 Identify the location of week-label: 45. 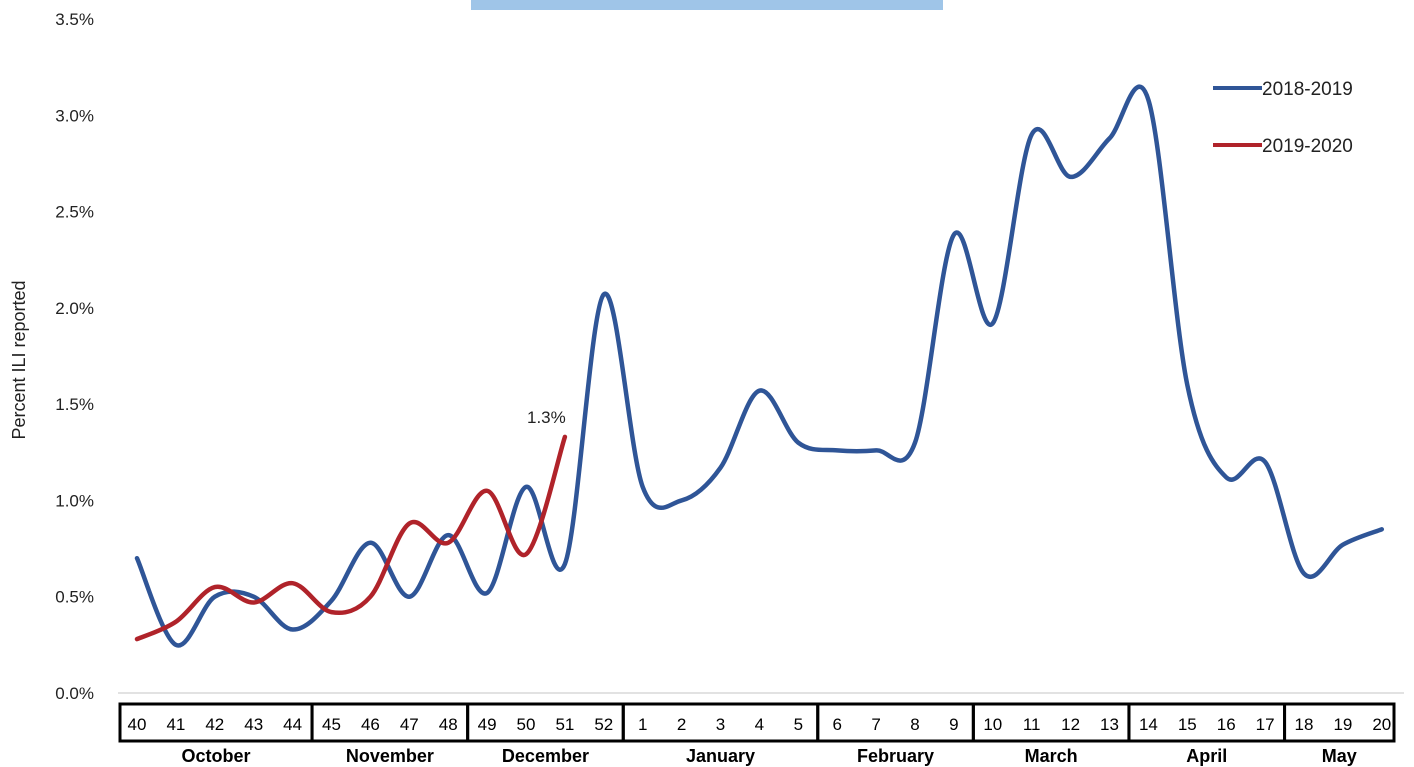
(331, 724).